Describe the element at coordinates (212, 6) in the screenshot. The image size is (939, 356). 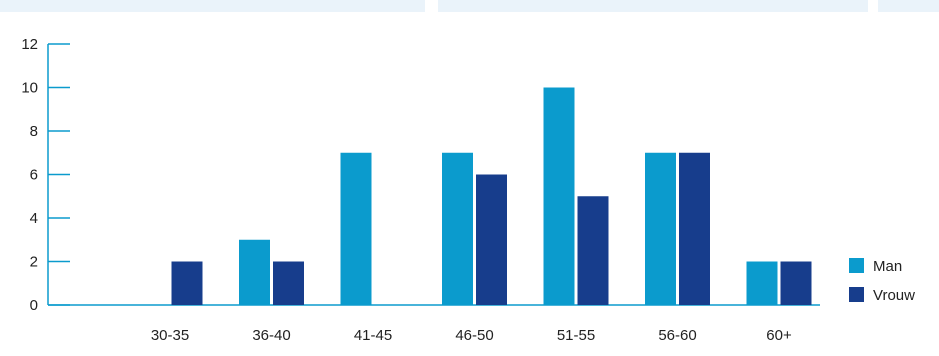
I see `top-panel-left` at that location.